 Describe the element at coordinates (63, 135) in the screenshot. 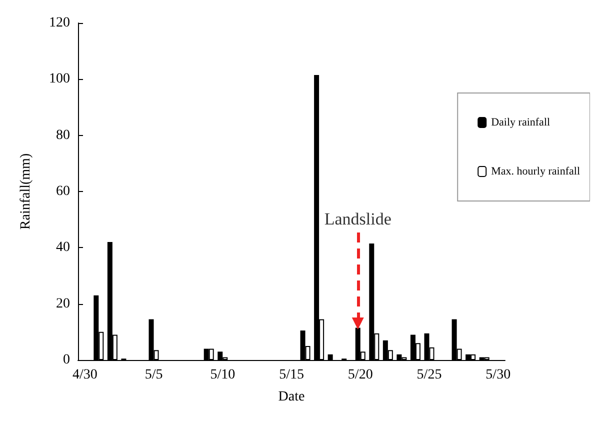

I see `y-tick-label: 80` at that location.